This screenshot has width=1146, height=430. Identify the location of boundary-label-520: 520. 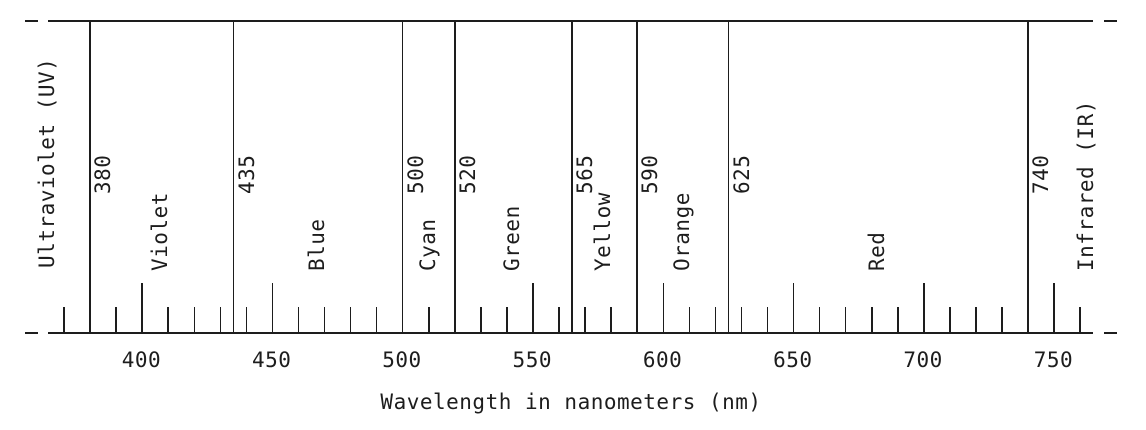
(468, 174).